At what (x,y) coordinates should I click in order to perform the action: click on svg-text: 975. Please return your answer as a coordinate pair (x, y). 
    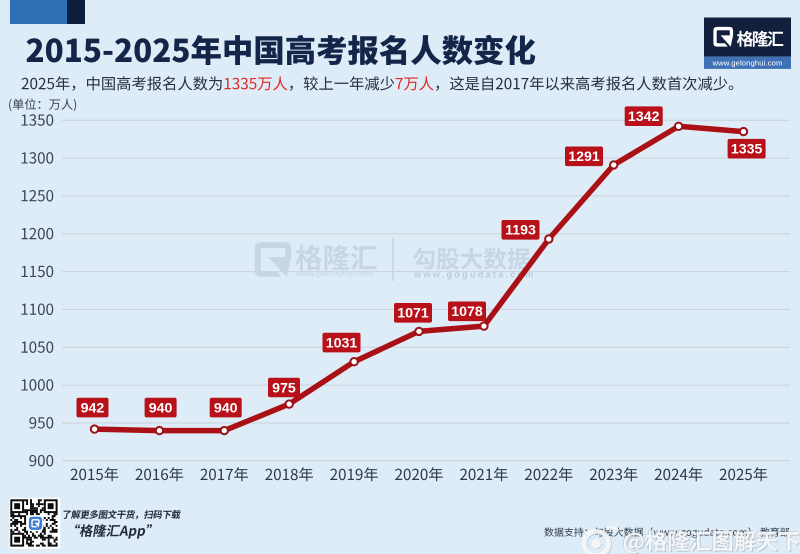
    Looking at the image, I should click on (284, 388).